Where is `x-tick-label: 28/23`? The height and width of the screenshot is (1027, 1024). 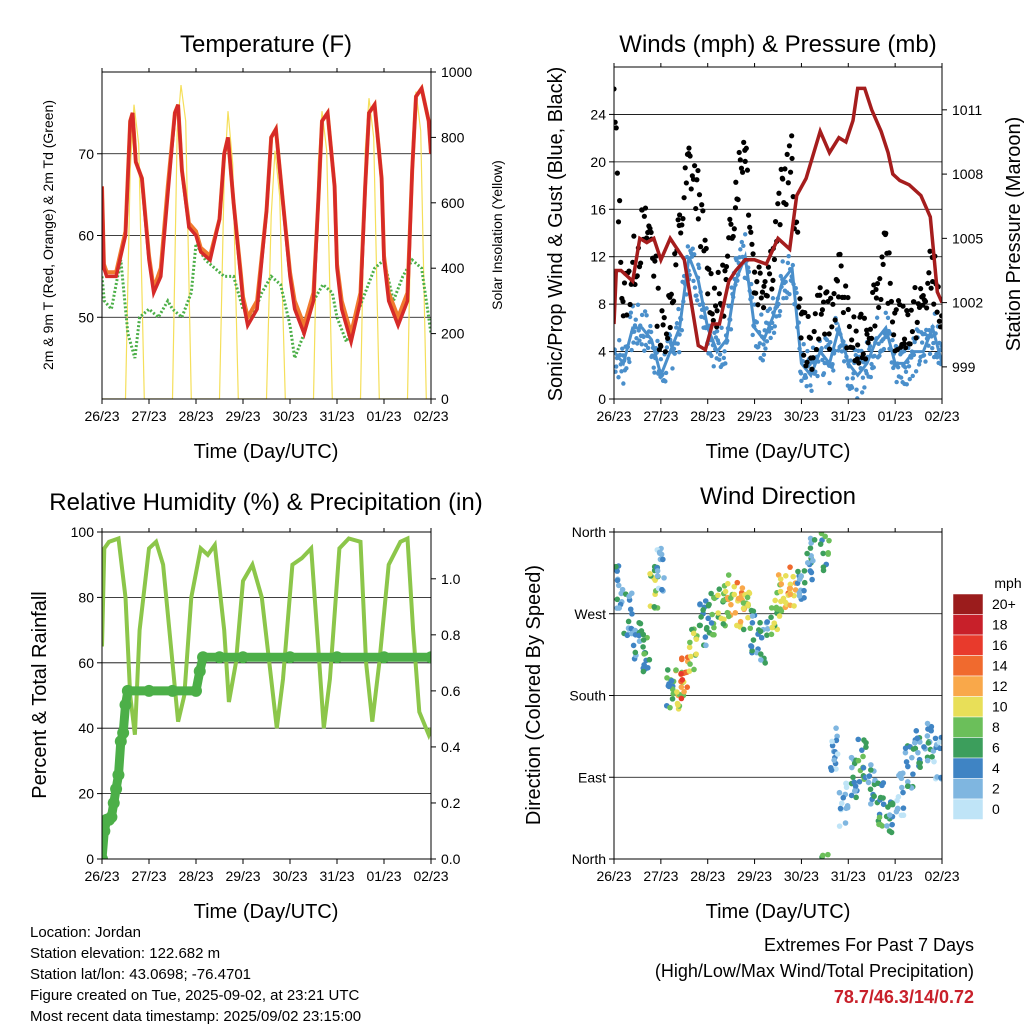 x-tick-label: 28/23 is located at coordinates (195, 416).